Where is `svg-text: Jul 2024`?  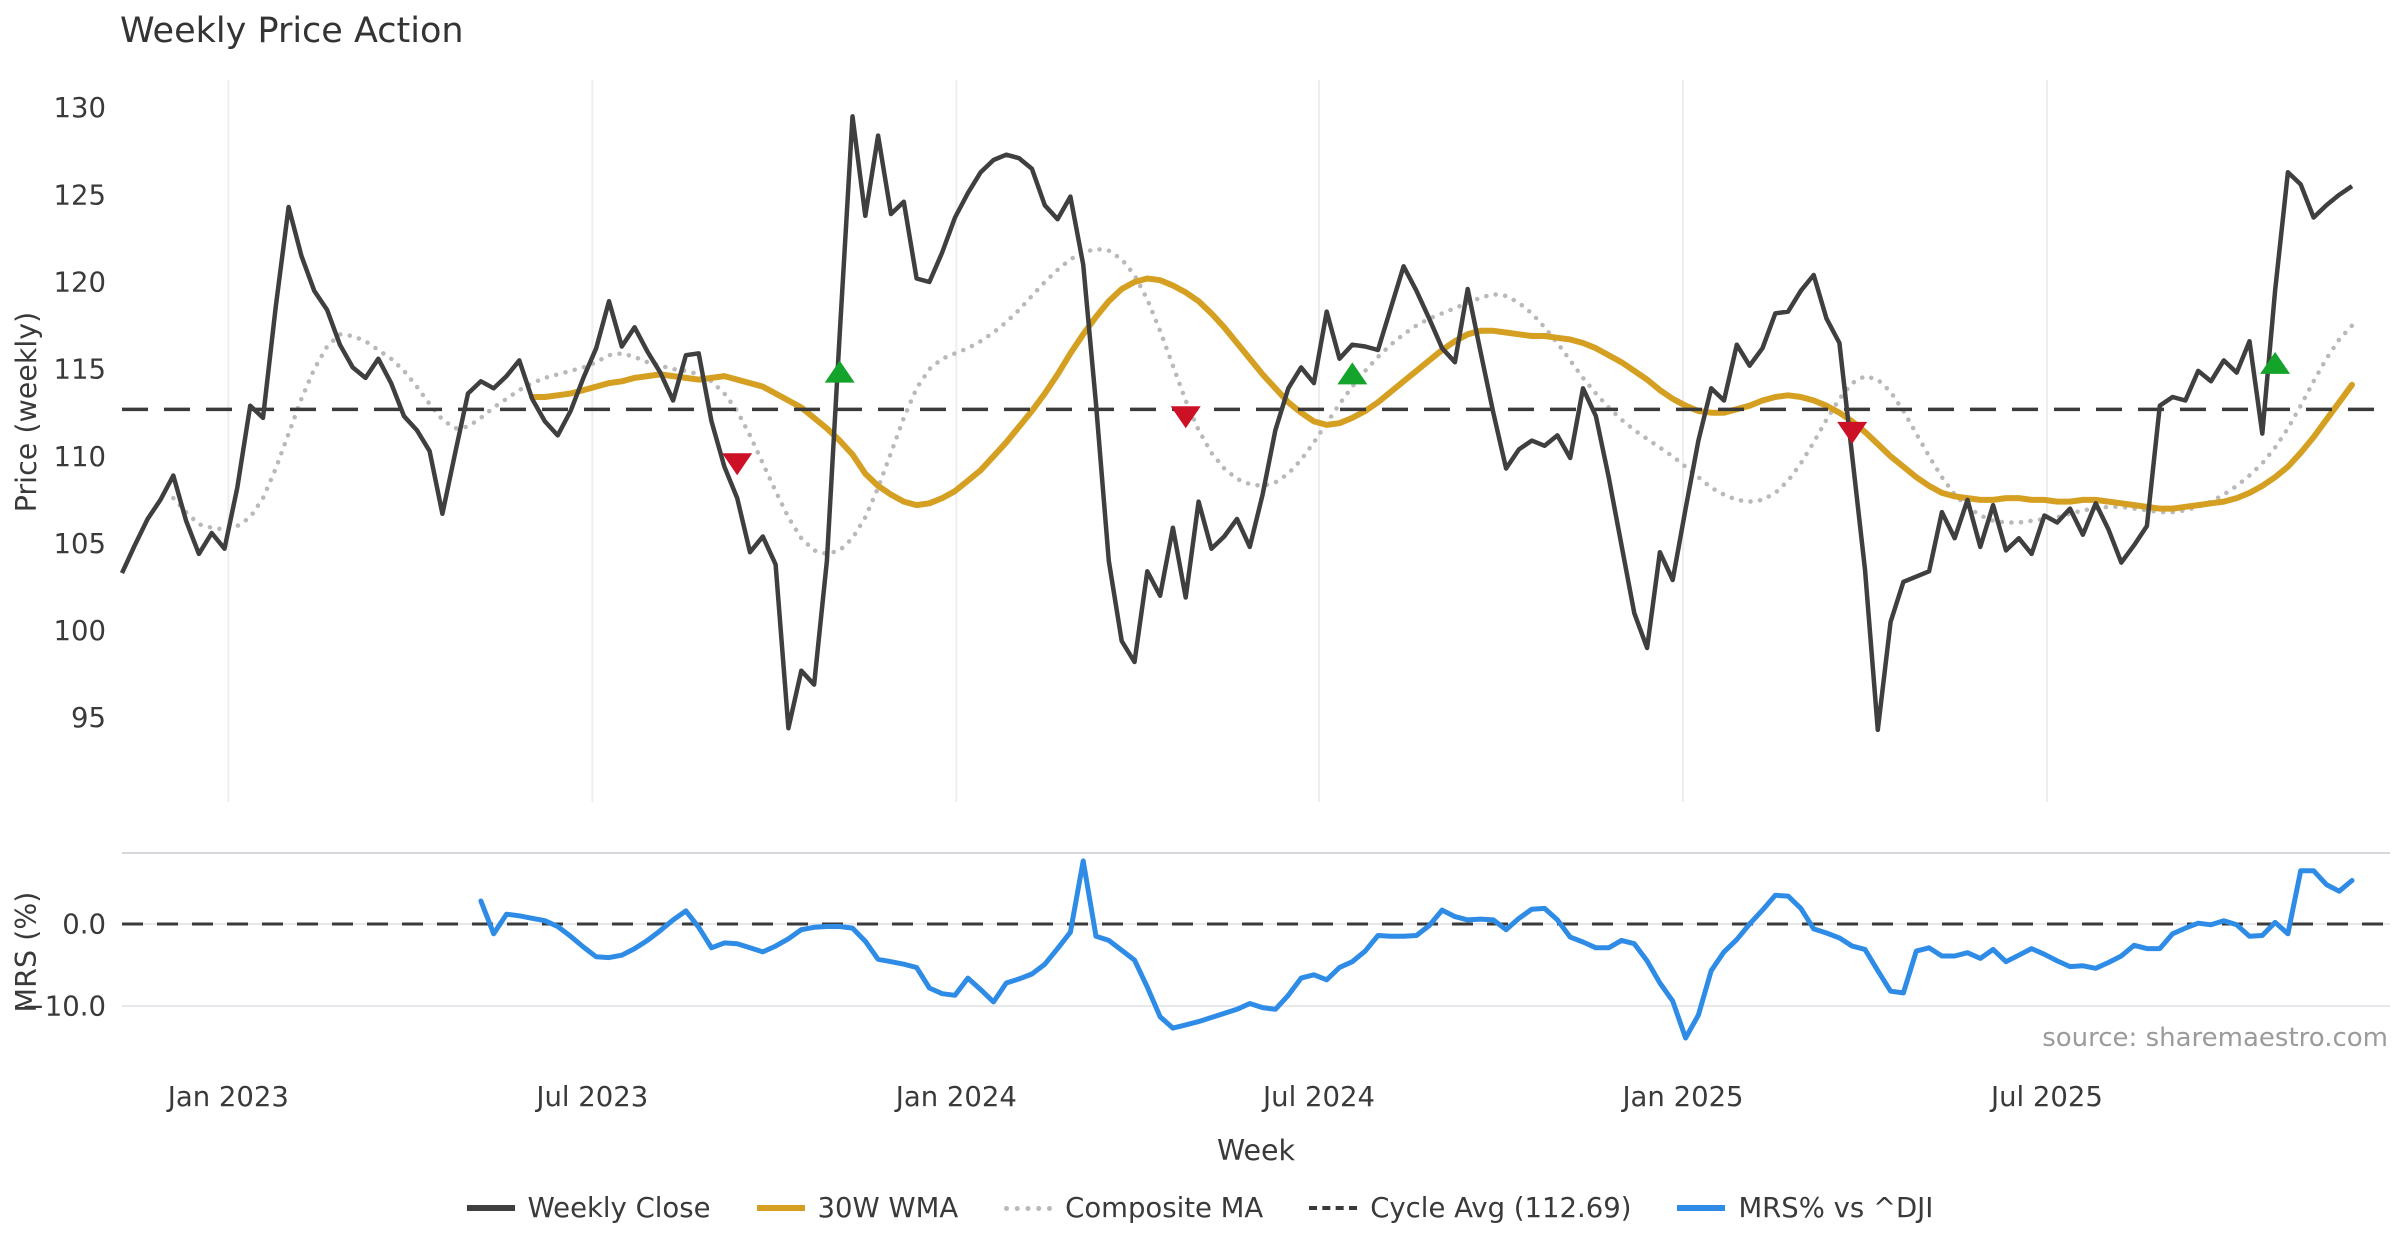
svg-text: Jul 2024 is located at coordinates (1318, 1097).